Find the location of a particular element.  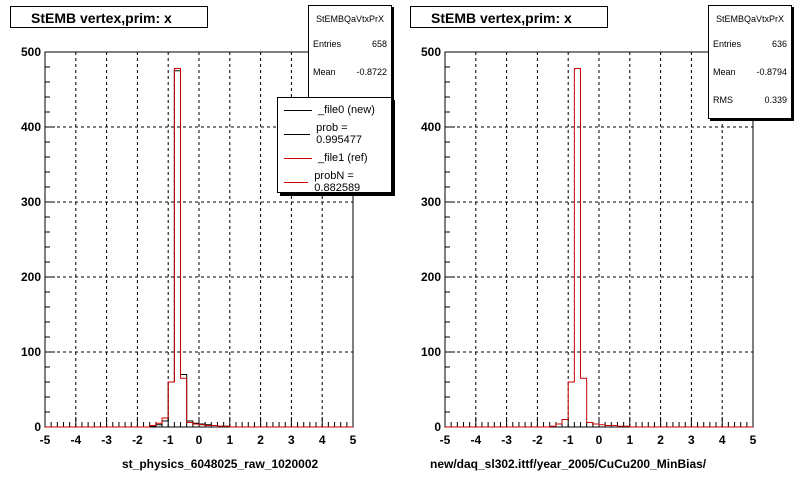

legend-line-probn is located at coordinates (296, 182).